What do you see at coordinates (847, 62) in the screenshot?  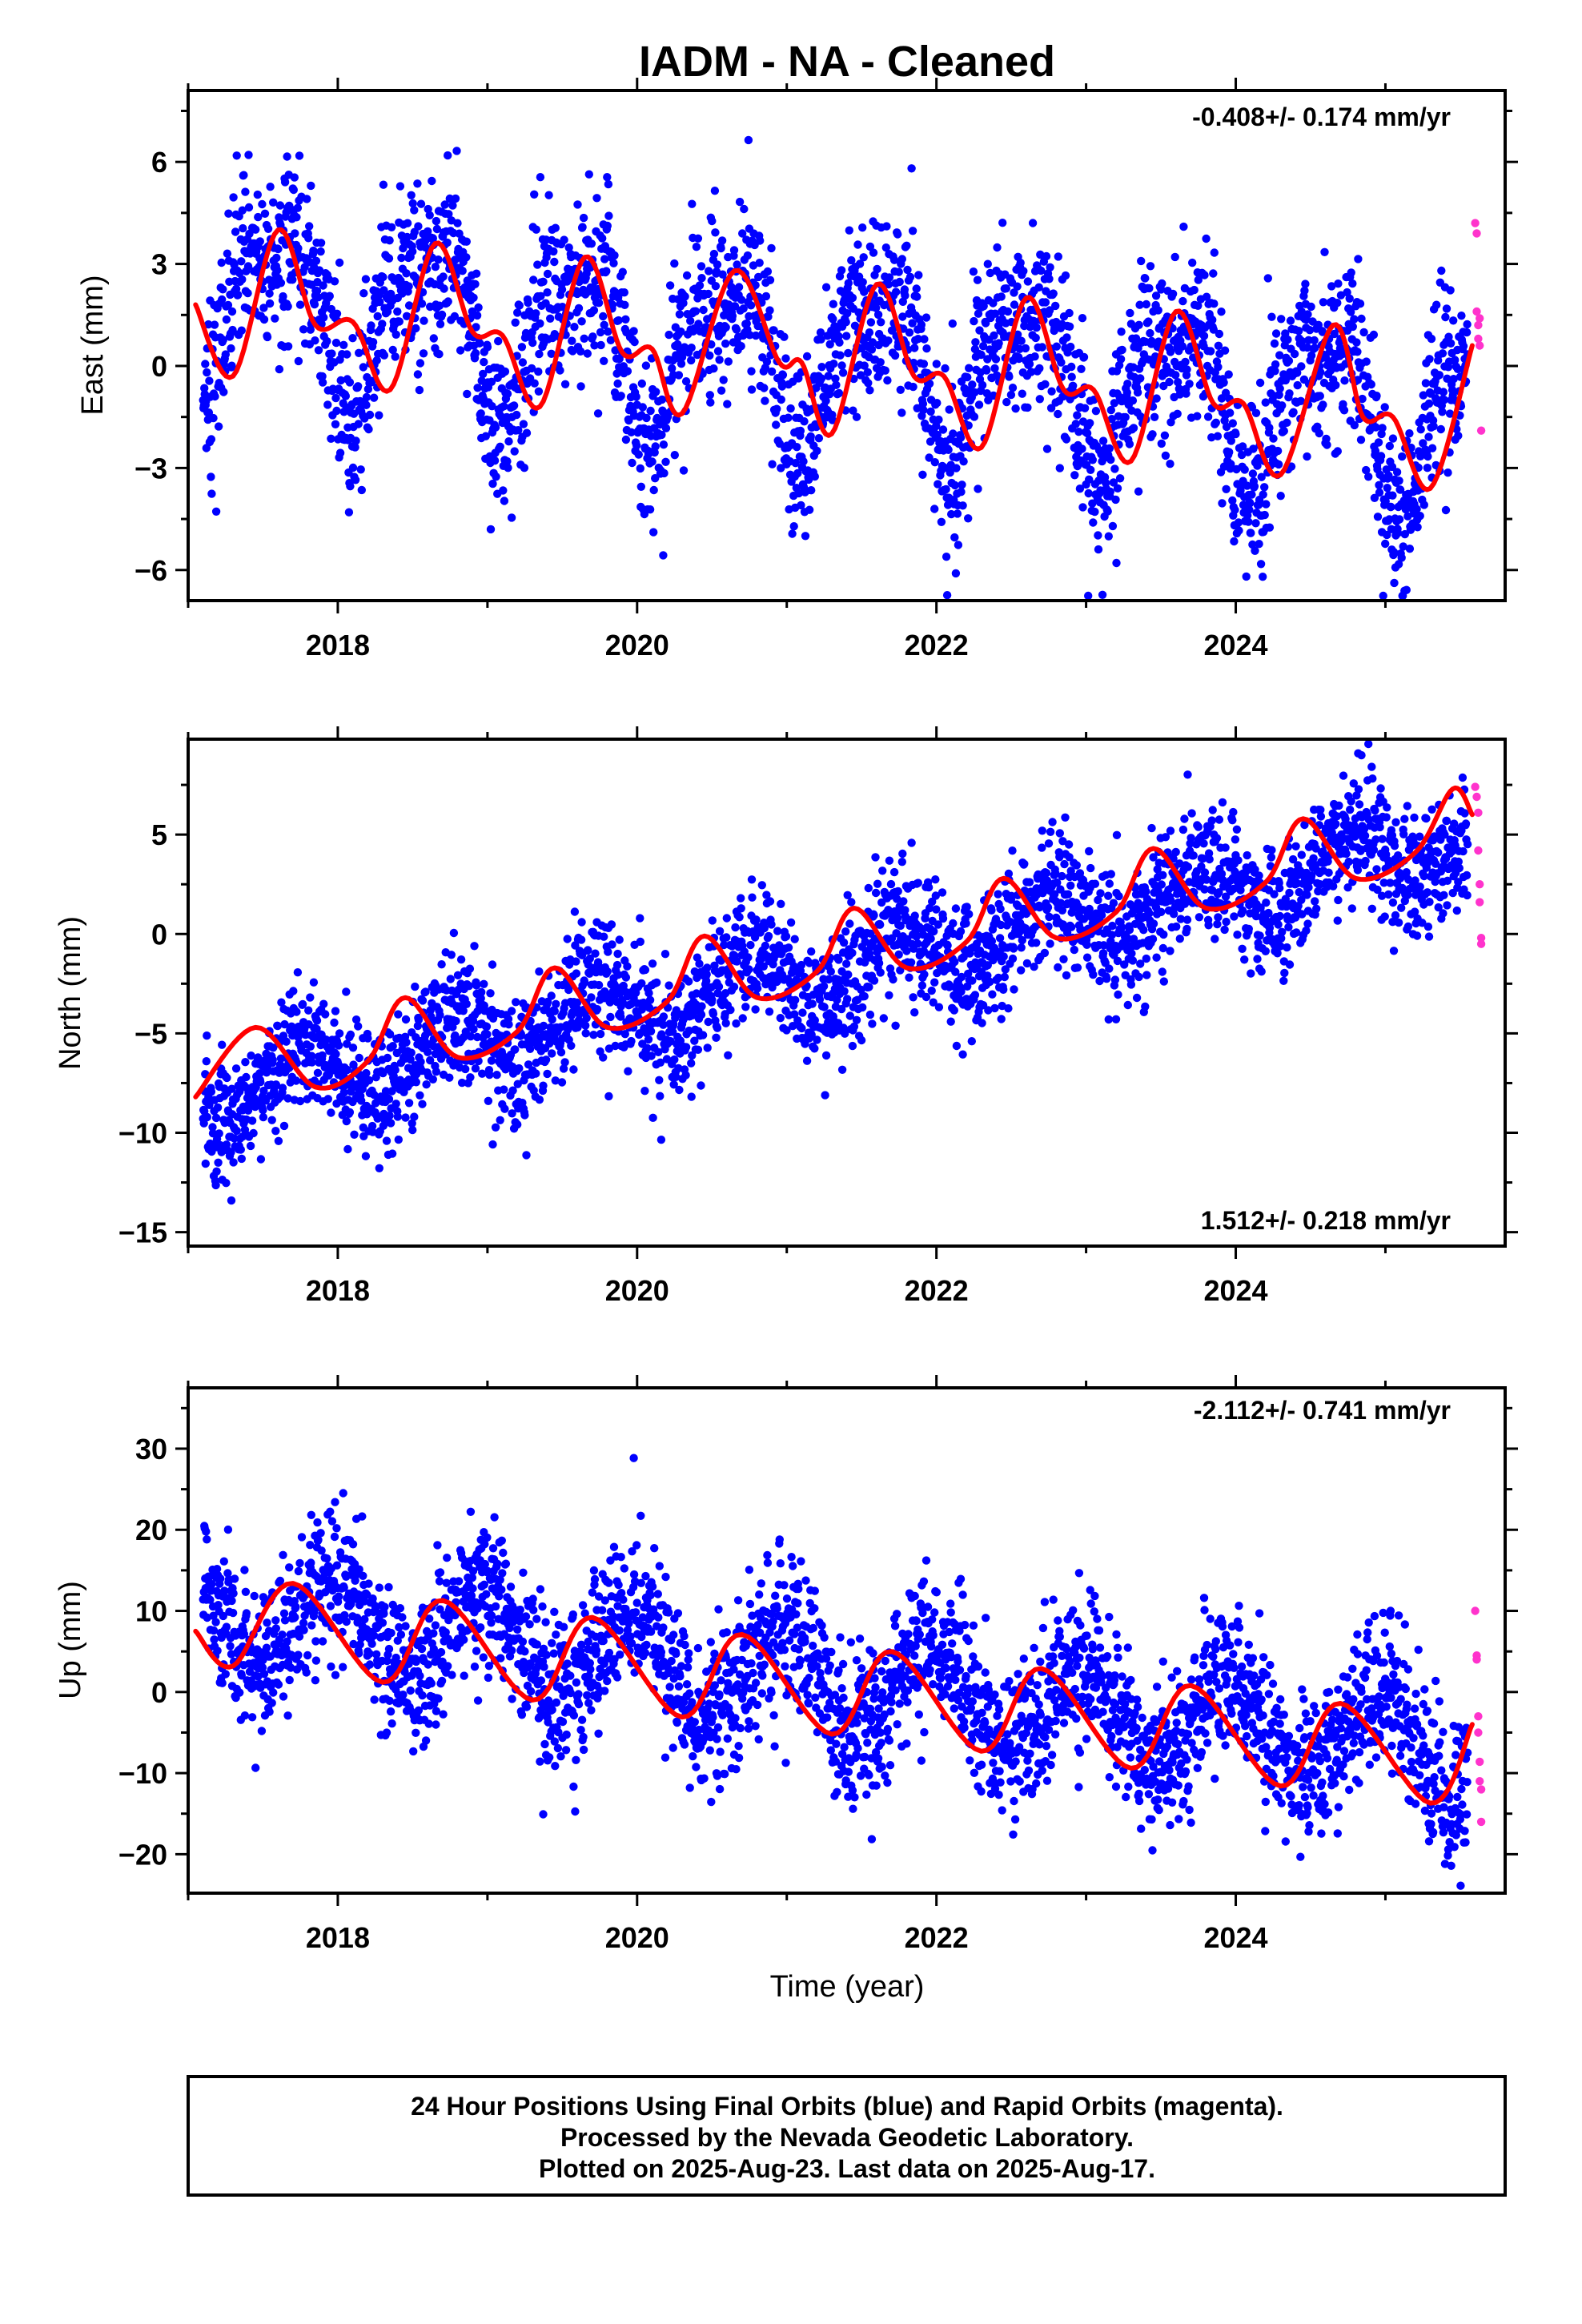 I see `figure-title: IADM - NA - Cleaned` at bounding box center [847, 62].